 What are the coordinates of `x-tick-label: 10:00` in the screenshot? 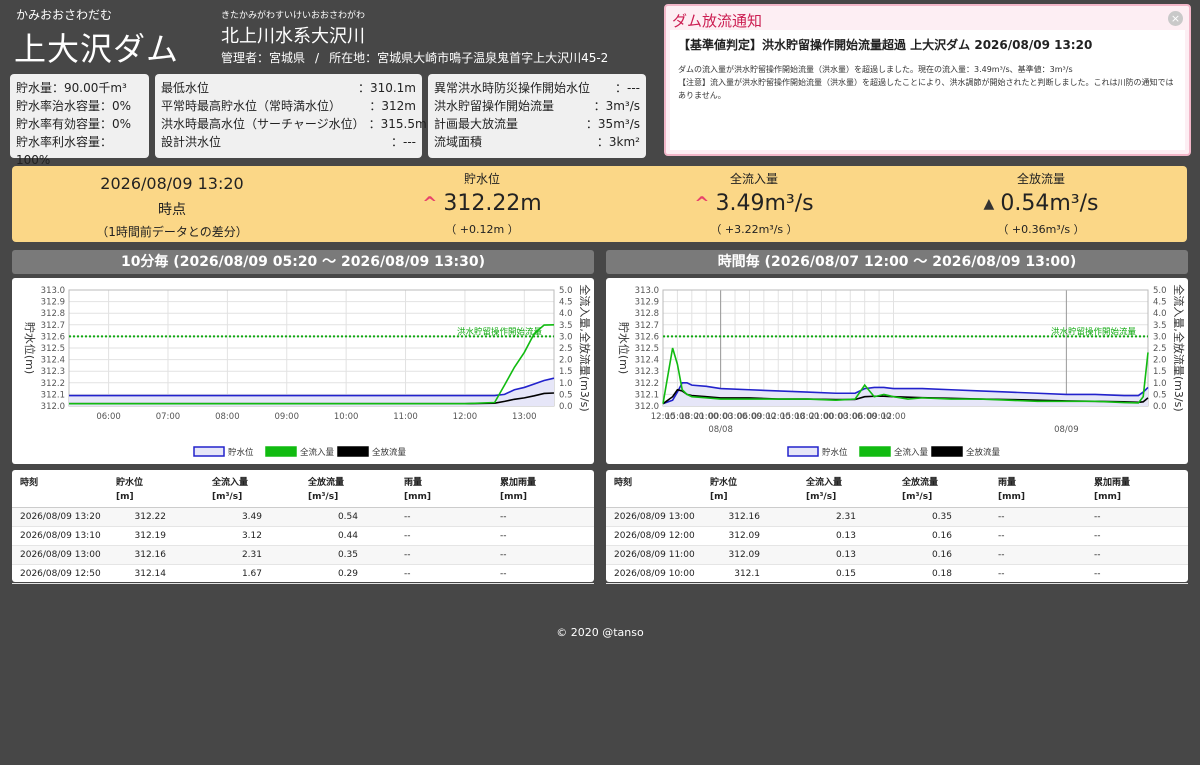 It's located at (346, 417).